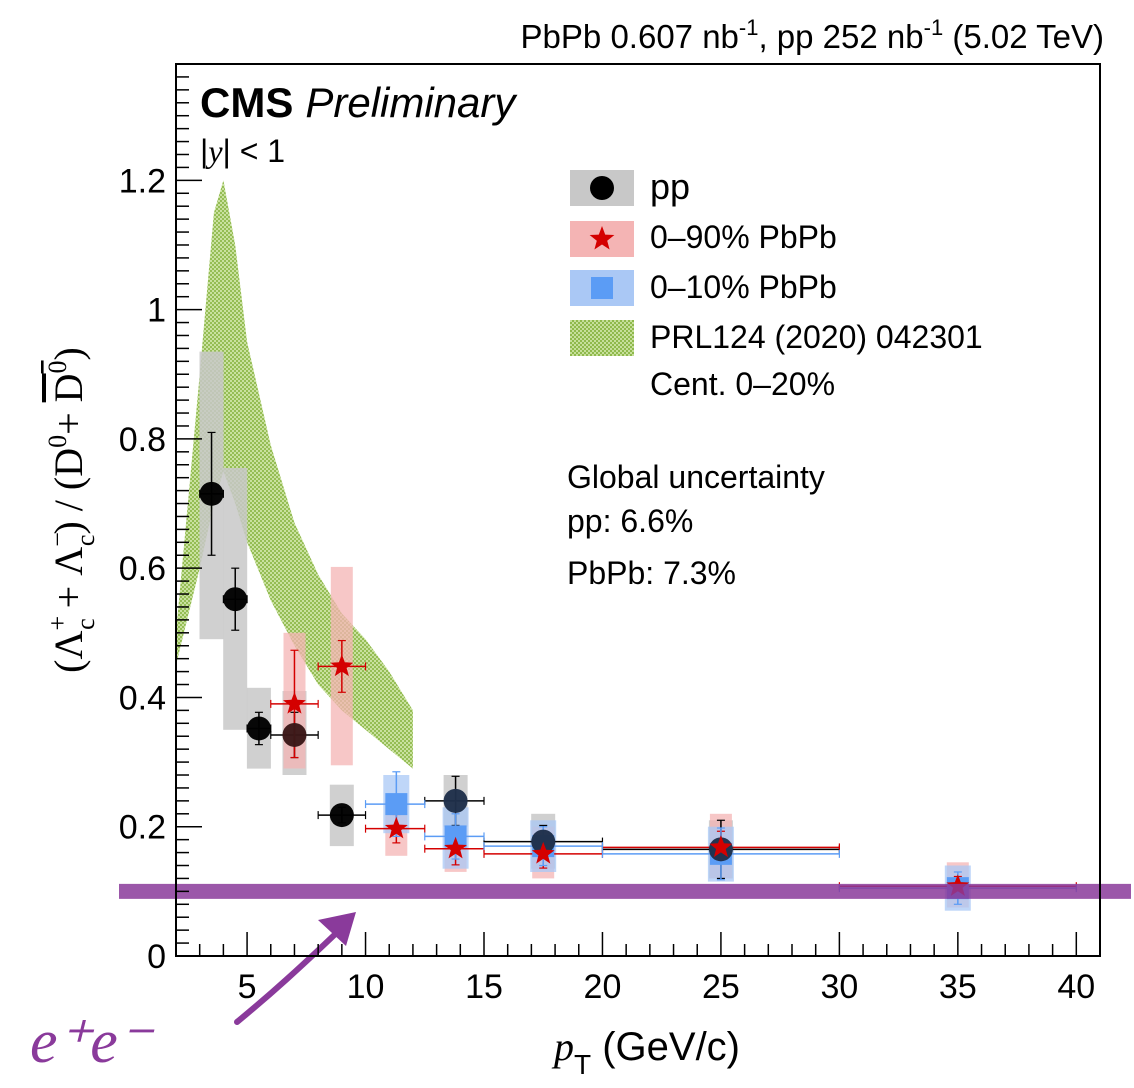  What do you see at coordinates (743, 237) in the screenshot?
I see `legend-label-pbpb-0-90: 0–90% PbPb` at bounding box center [743, 237].